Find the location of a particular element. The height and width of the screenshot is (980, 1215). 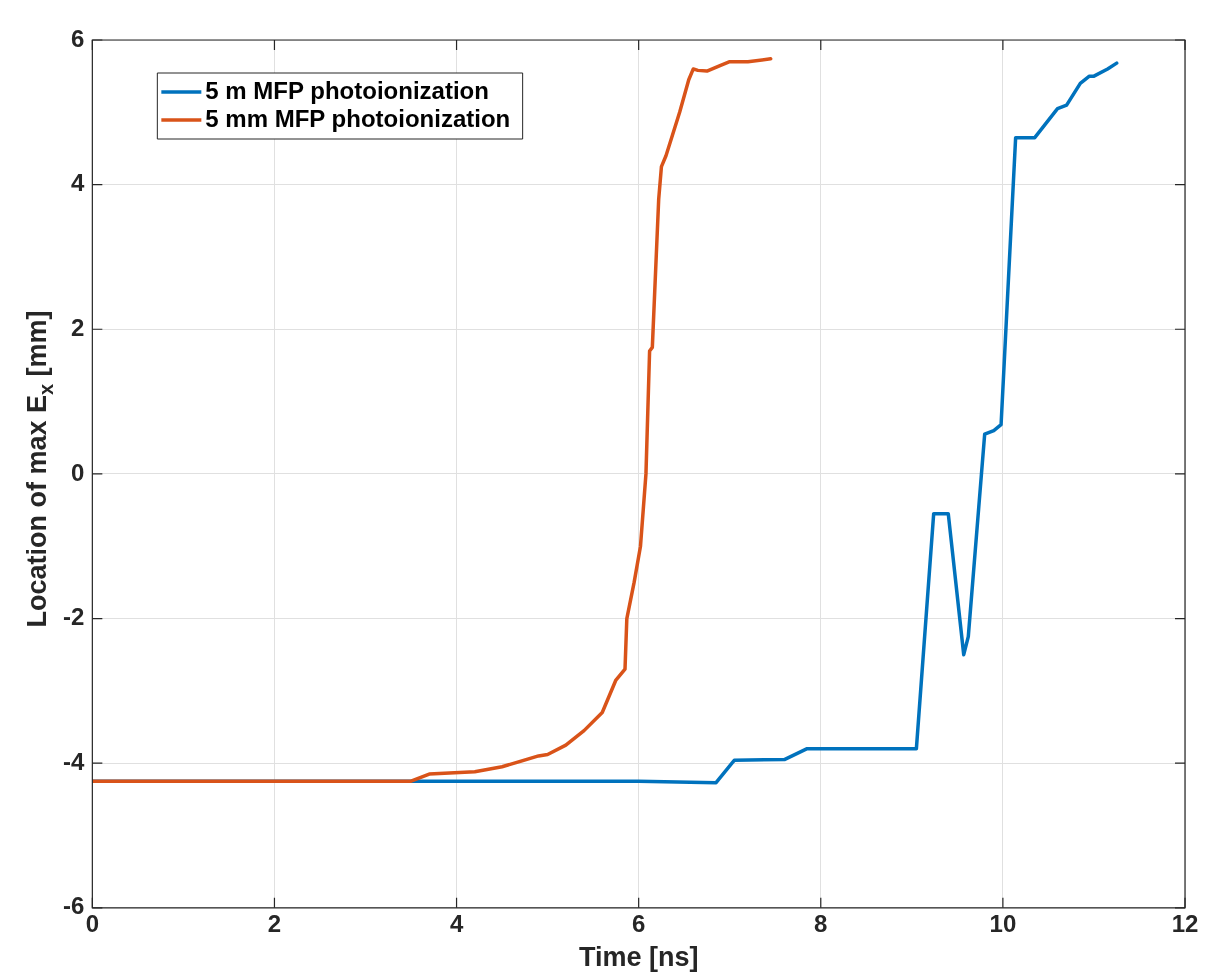

x-tick-label: 6 is located at coordinates (638, 923).